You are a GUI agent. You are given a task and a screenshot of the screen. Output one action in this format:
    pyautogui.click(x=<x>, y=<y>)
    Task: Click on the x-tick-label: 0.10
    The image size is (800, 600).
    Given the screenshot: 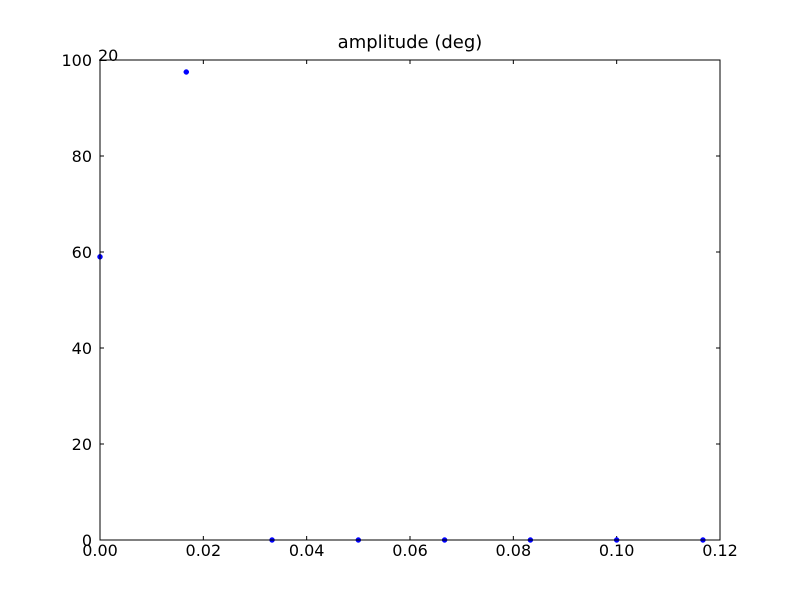 What is the action you would take?
    pyautogui.click(x=617, y=550)
    